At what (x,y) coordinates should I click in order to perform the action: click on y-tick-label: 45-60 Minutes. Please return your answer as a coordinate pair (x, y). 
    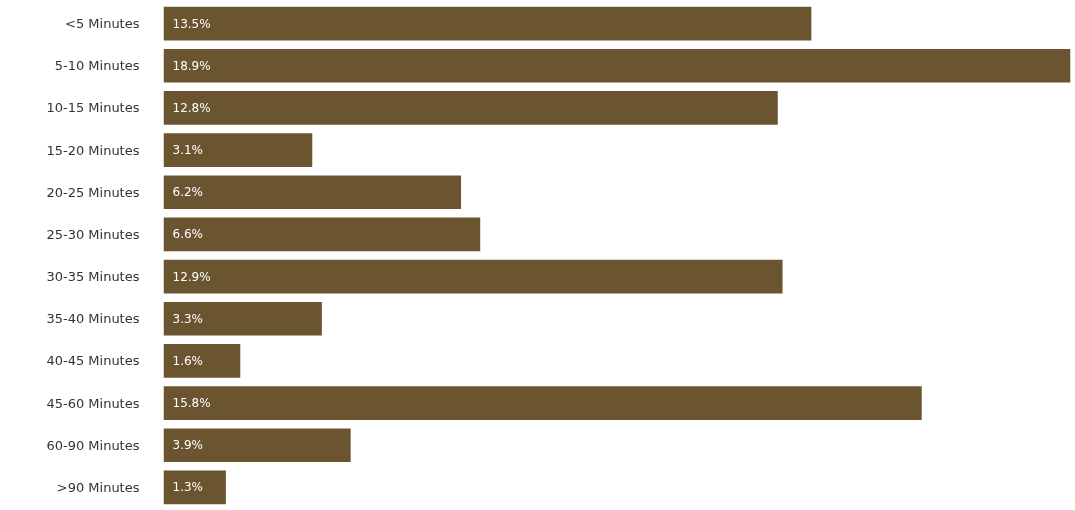
    Looking at the image, I should click on (93, 403).